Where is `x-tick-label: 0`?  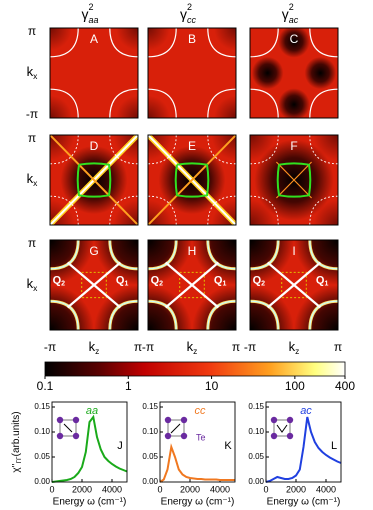 x-tick-label: 0 is located at coordinates (51, 489).